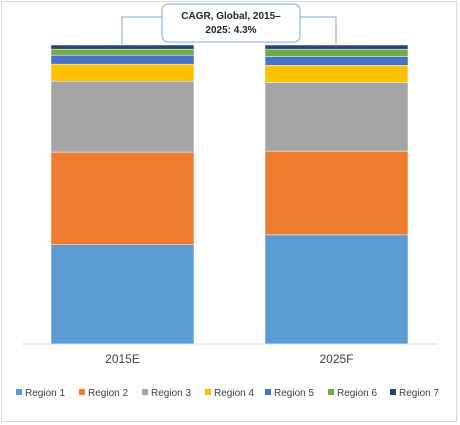 This screenshot has height=425, width=460. What do you see at coordinates (336, 359) in the screenshot?
I see `category-label-2025f: 2025F` at bounding box center [336, 359].